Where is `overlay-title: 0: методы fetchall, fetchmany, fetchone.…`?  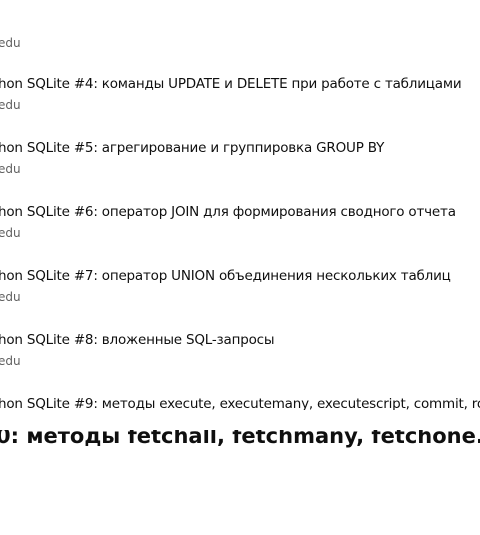 overlay-title: 0: методы fetchall, fetchmany, fetchone.… is located at coordinates (240, 439).